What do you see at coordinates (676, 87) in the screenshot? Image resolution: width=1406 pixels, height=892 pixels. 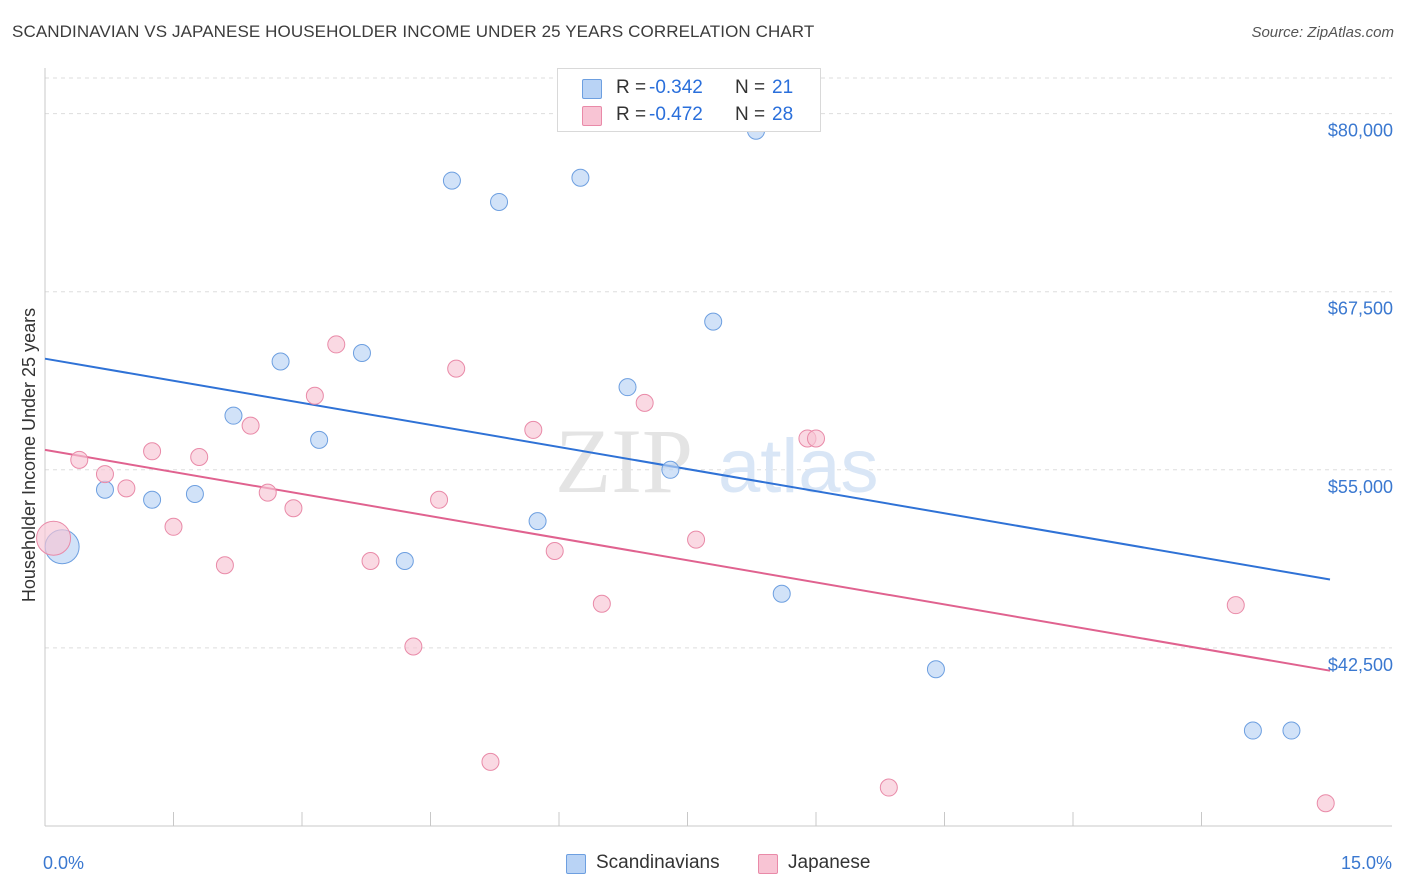 I see `legend-r-value: -0.342` at bounding box center [676, 87].